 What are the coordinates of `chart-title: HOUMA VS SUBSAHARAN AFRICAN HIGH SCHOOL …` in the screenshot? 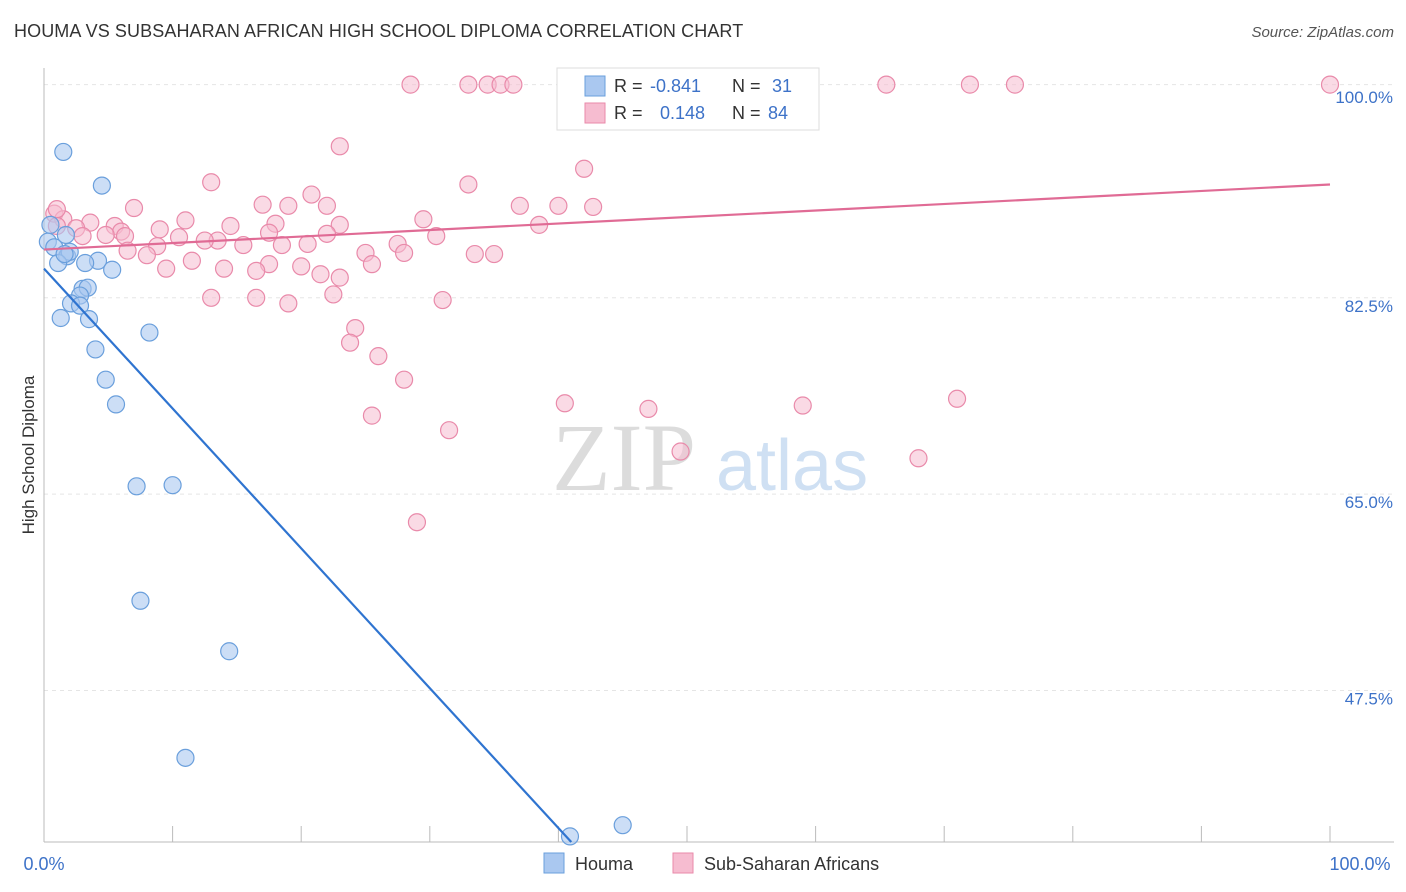 It's located at (379, 31).